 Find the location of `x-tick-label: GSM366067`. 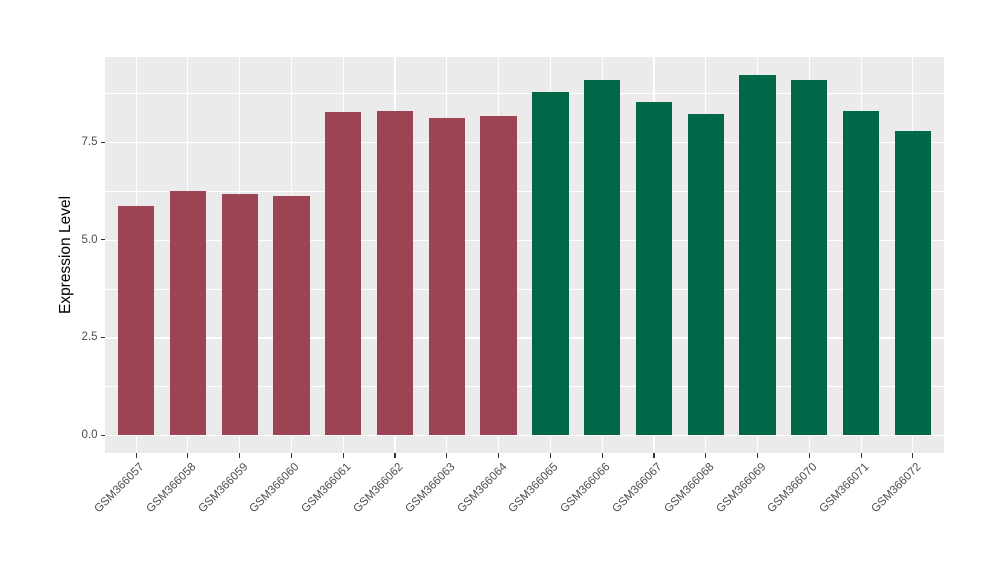

x-tick-label: GSM366067 is located at coordinates (637, 488).